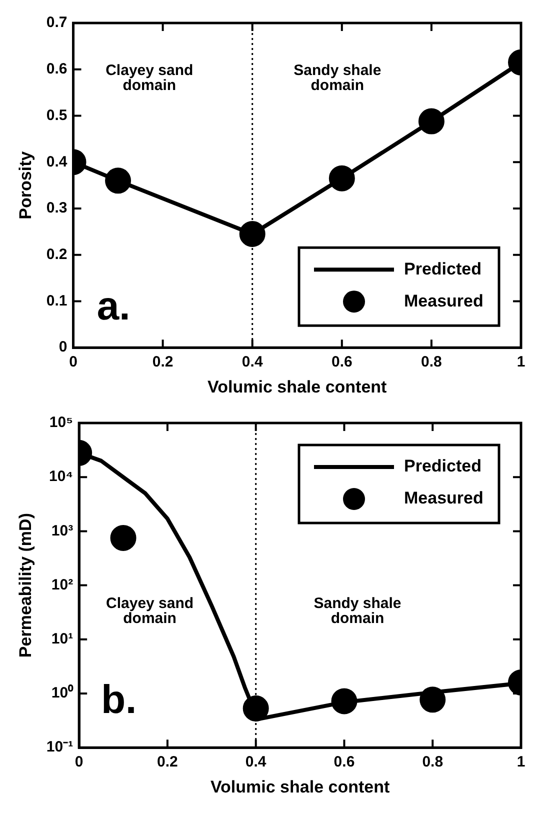 The width and height of the screenshot is (544, 815). Describe the element at coordinates (57, 208) in the screenshot. I see `y-tick-label: 0.3` at that location.